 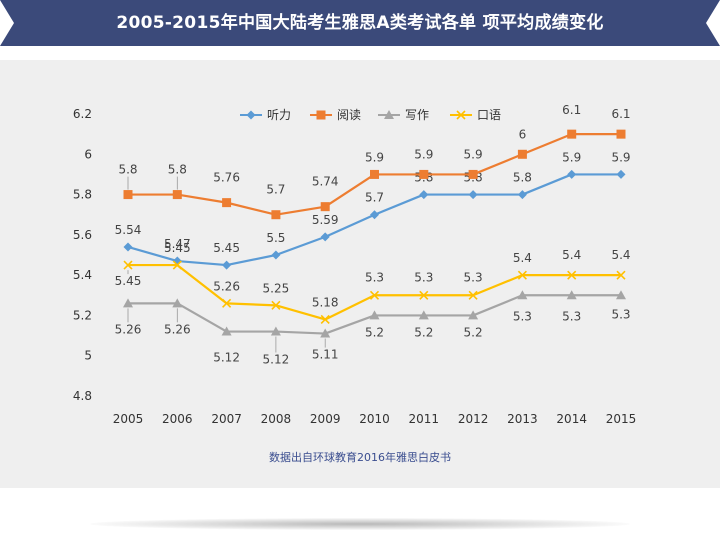 What do you see at coordinates (325, 302) in the screenshot?
I see `data-label: 5.18` at bounding box center [325, 302].